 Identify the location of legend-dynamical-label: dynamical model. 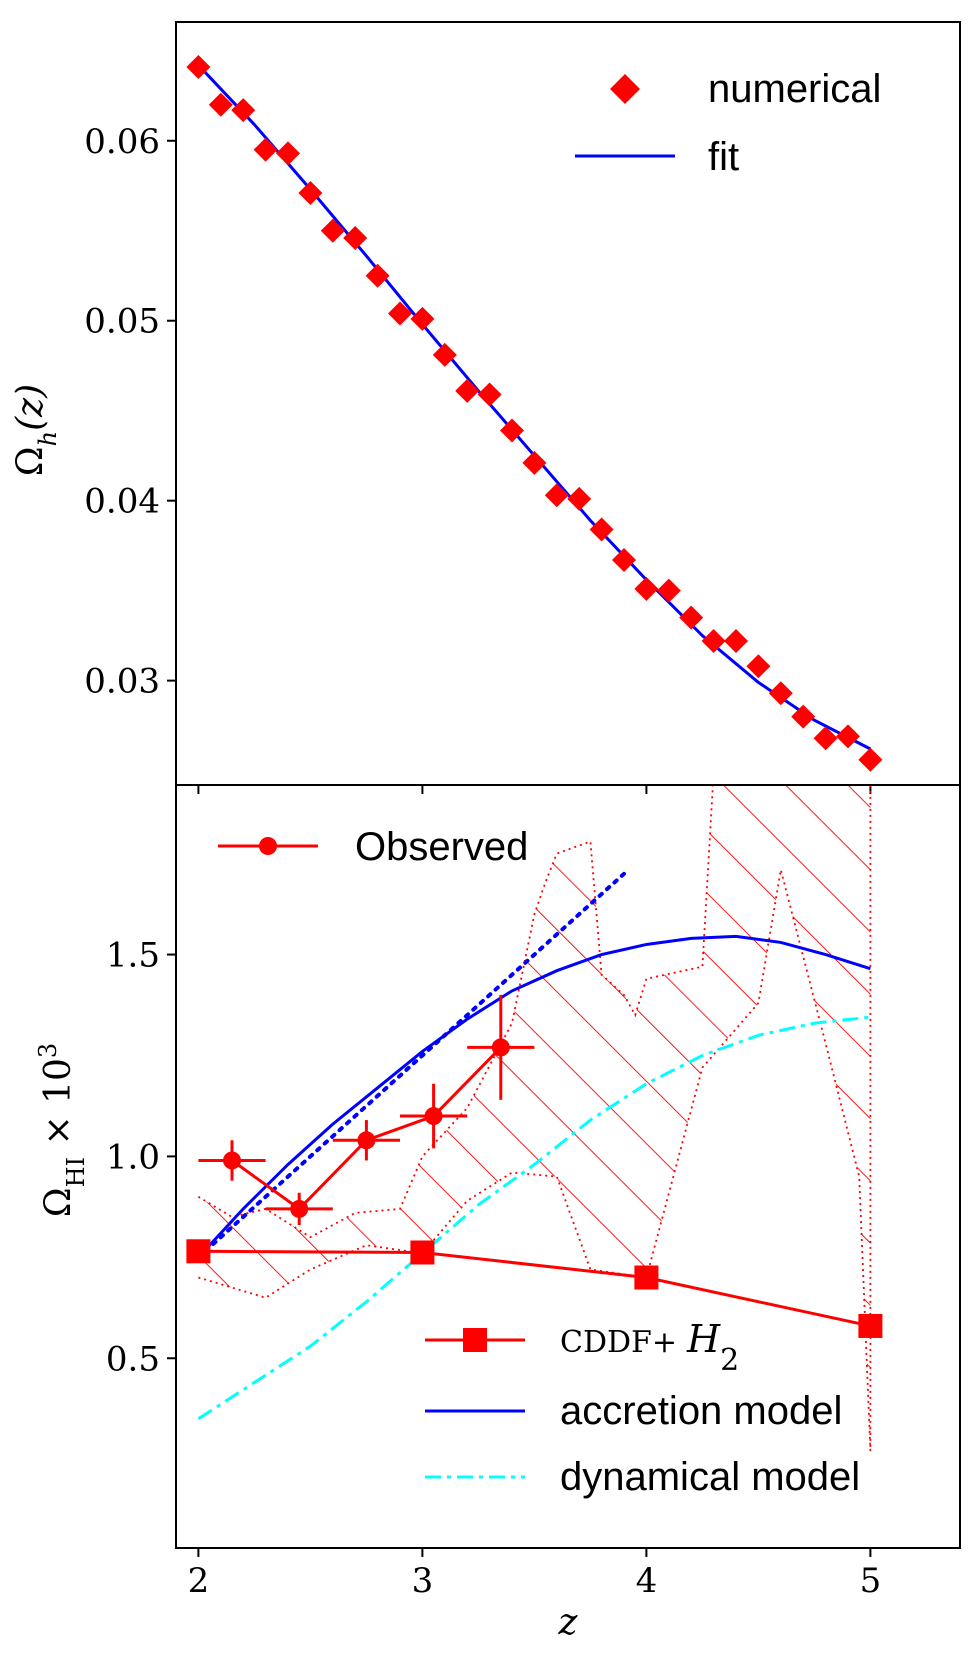
(710, 1477).